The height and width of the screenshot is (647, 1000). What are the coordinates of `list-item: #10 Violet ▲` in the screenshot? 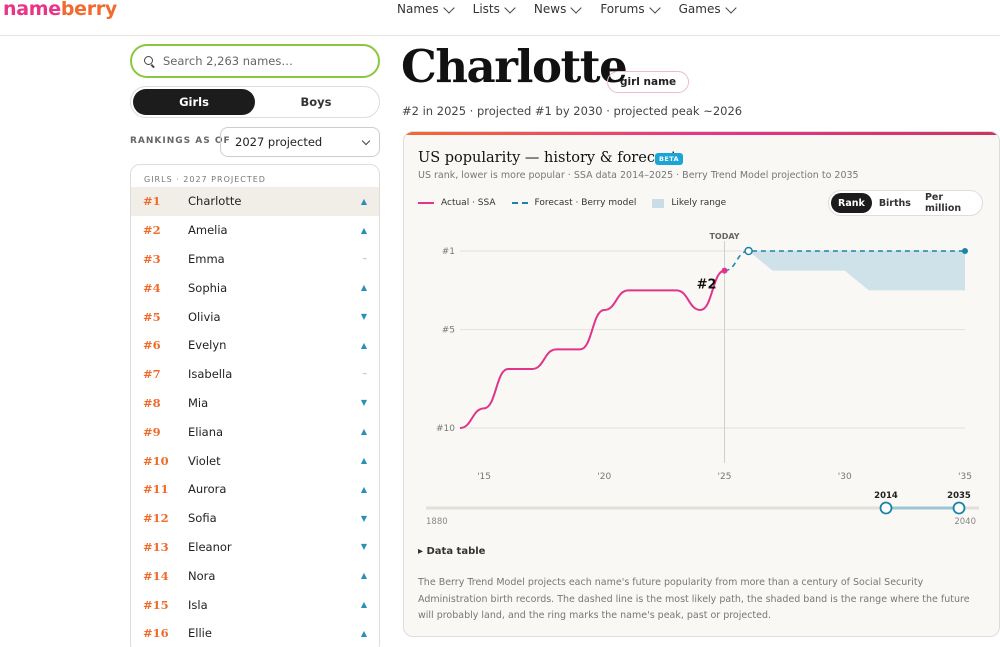 It's located at (255, 460).